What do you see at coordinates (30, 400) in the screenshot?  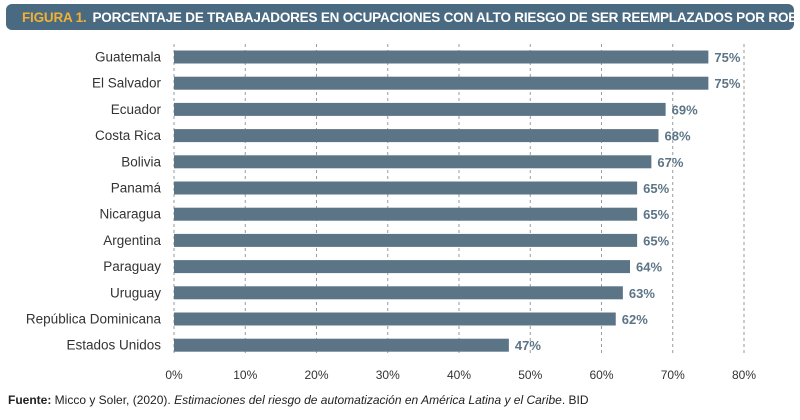 I see `source-label: Fuente:` at bounding box center [30, 400].